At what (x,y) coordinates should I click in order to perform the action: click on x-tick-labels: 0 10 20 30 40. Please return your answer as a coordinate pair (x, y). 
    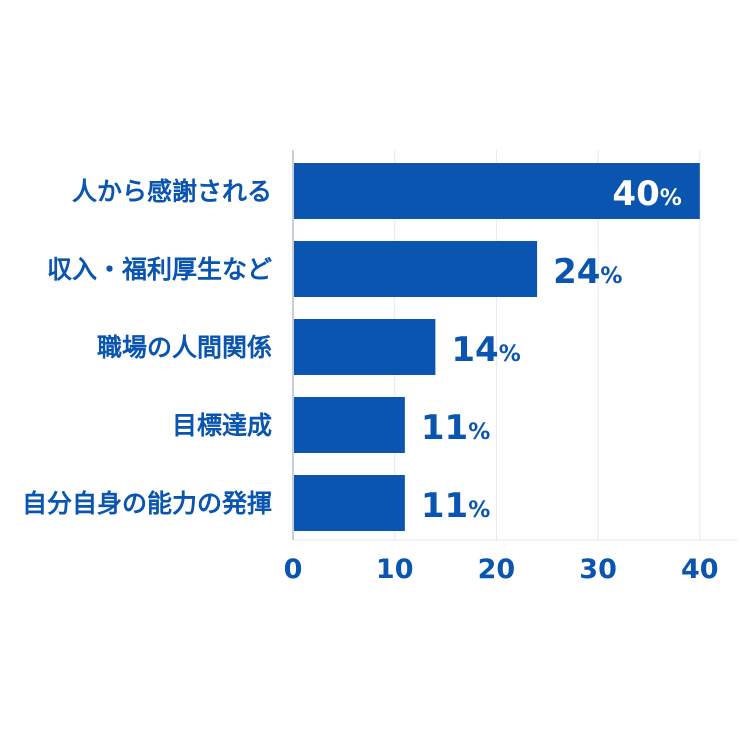
    Looking at the image, I should click on (501, 569).